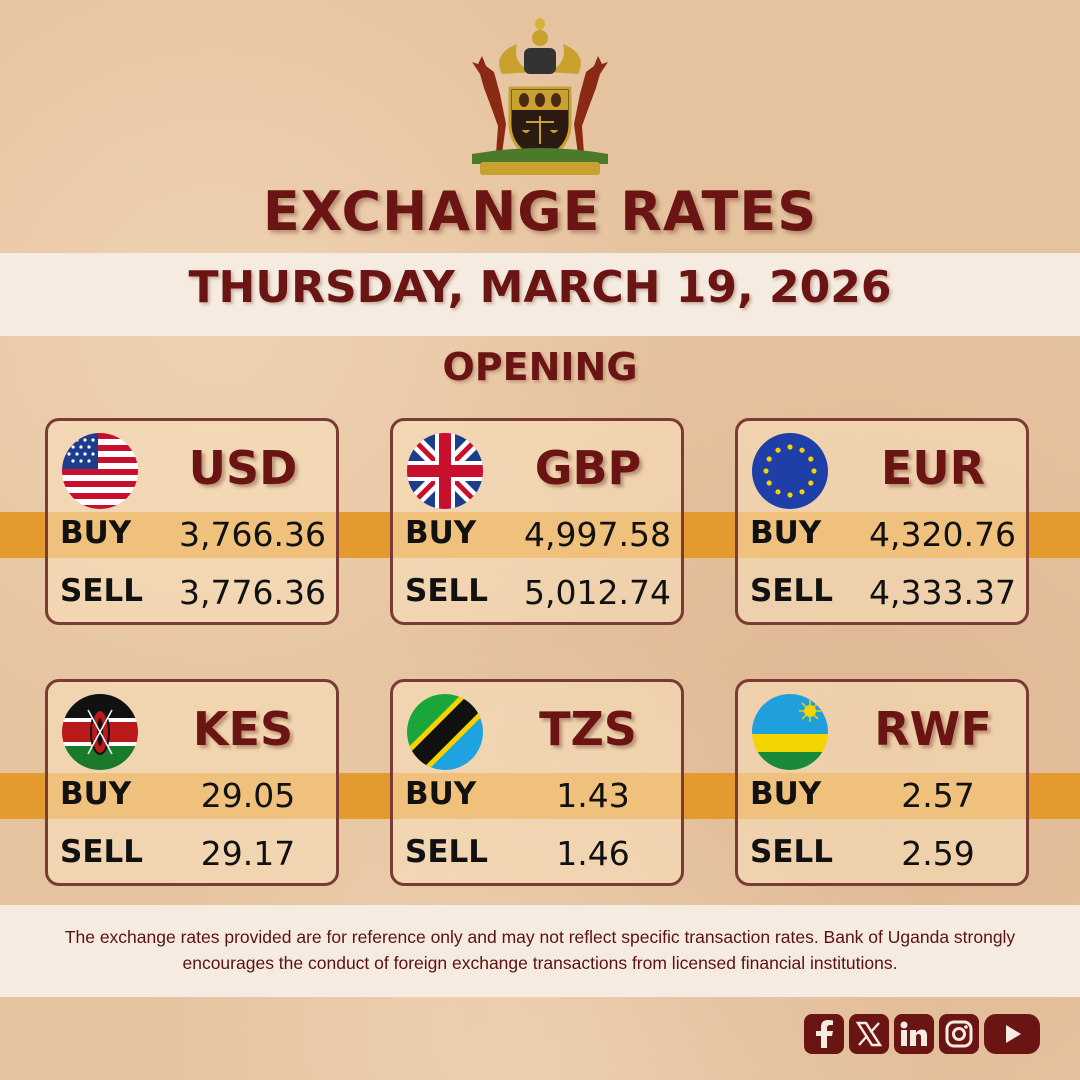 The image size is (1080, 1080). I want to click on social-links, so click(922, 1034).